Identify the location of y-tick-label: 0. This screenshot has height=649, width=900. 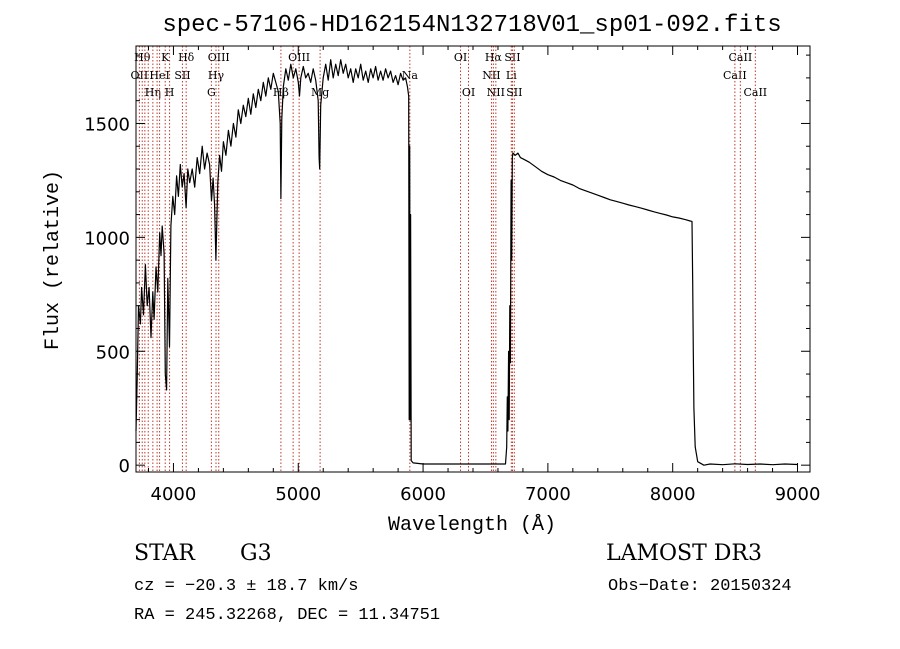
(124, 466).